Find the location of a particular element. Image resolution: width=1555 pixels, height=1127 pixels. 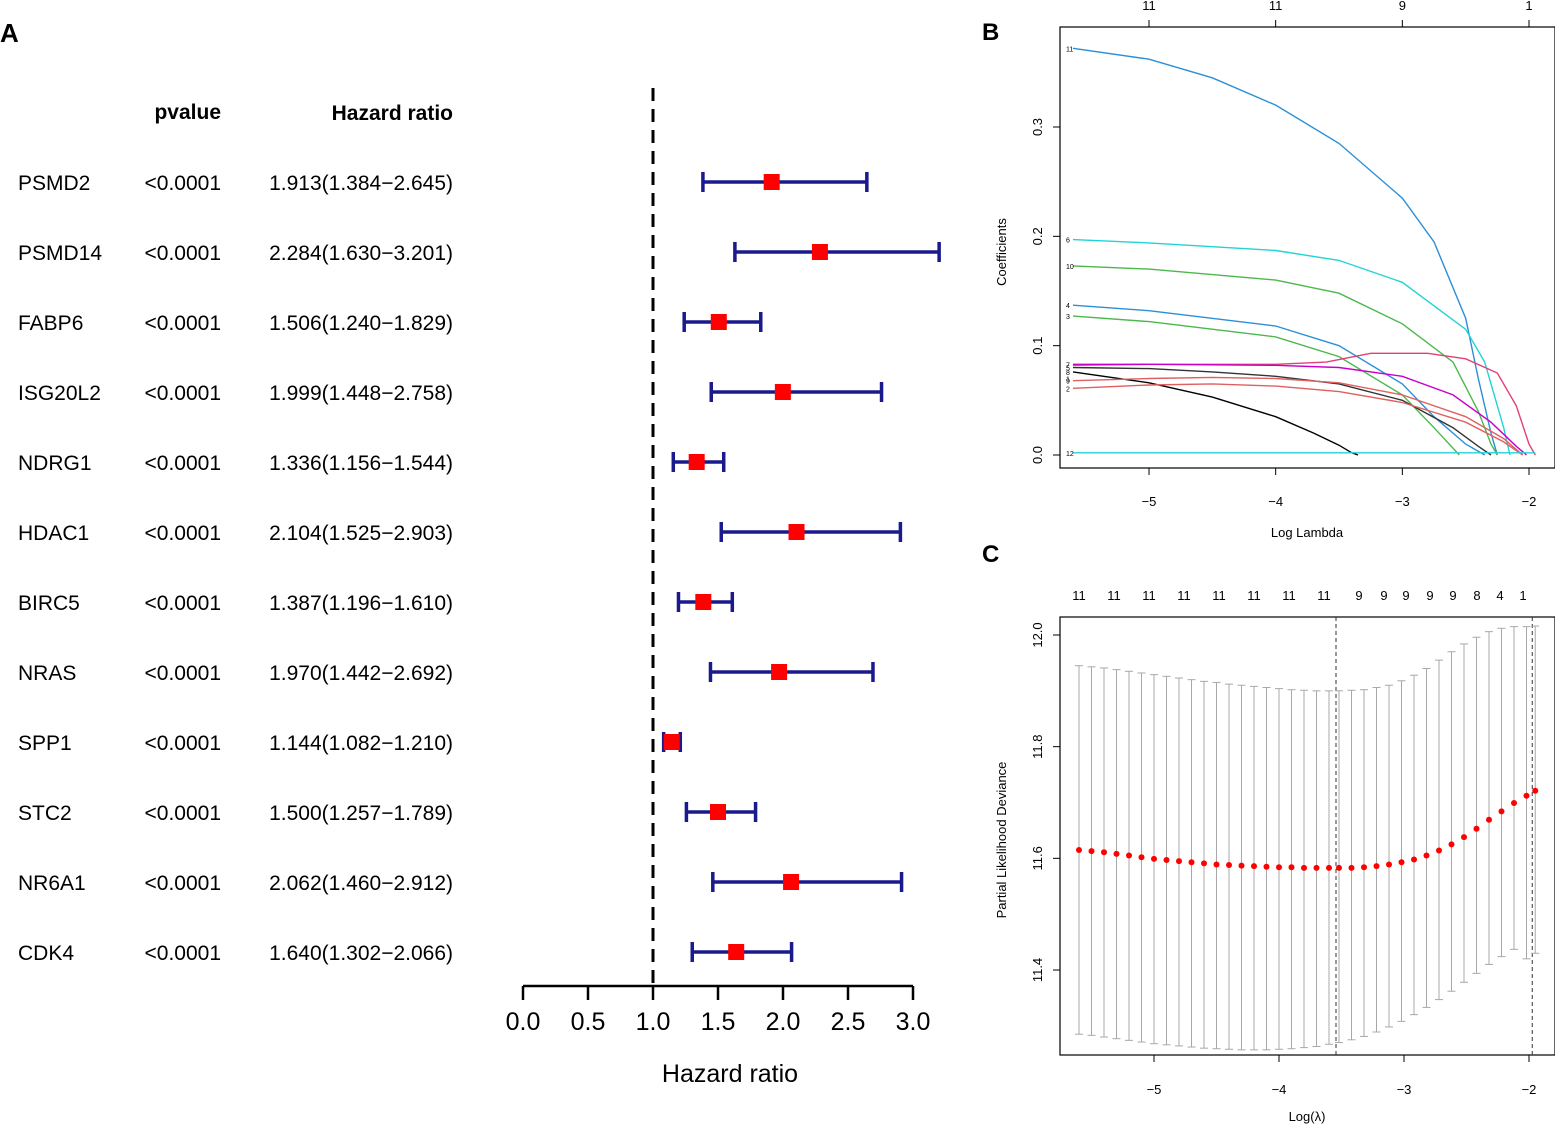

path-label: 7 is located at coordinates (1068, 365).